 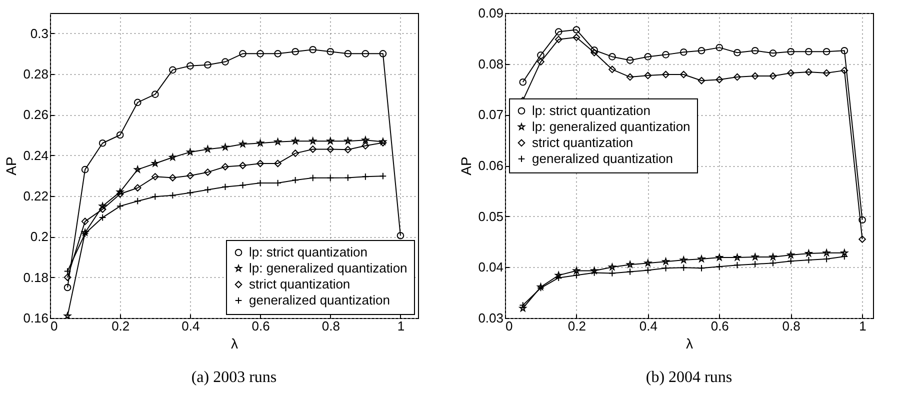 What do you see at coordinates (35, 155) in the screenshot?
I see `y-tick-label: 0.24` at bounding box center [35, 155].